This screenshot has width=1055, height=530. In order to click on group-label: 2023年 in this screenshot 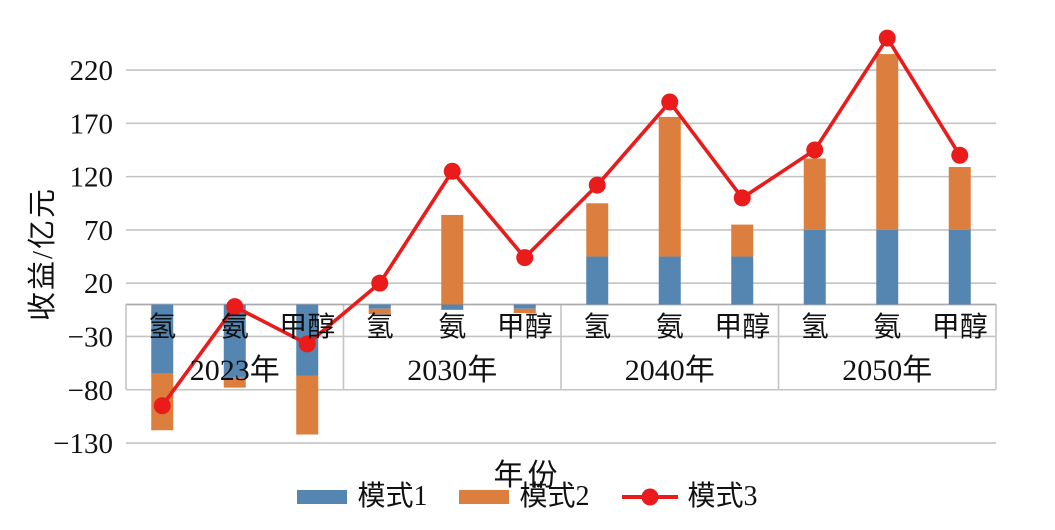, I will do `click(235, 370)`.